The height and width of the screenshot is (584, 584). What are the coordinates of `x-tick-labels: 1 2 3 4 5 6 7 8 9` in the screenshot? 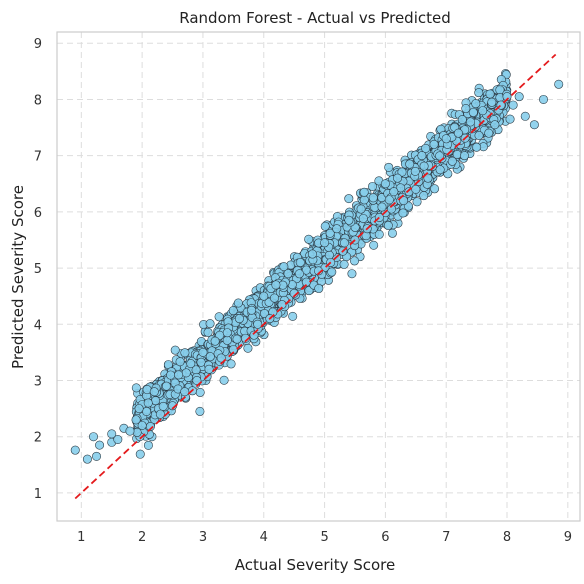 It's located at (324, 537).